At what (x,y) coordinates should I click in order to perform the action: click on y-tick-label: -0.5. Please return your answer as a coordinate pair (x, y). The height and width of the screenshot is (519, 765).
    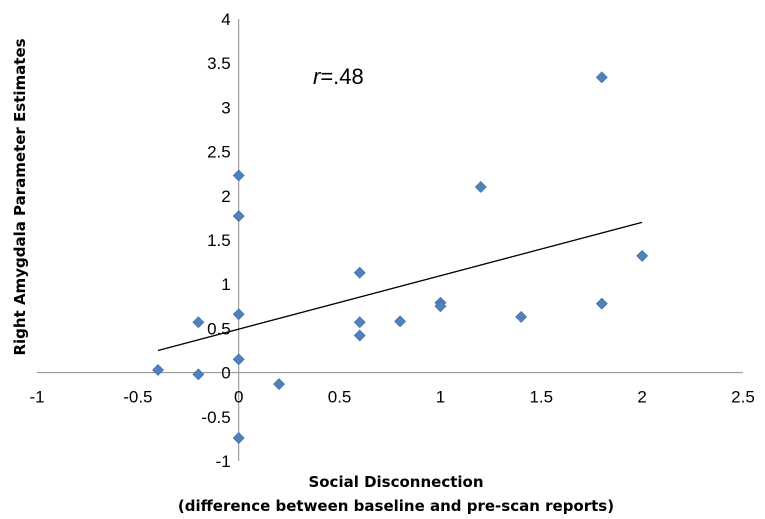
    Looking at the image, I should click on (215, 417).